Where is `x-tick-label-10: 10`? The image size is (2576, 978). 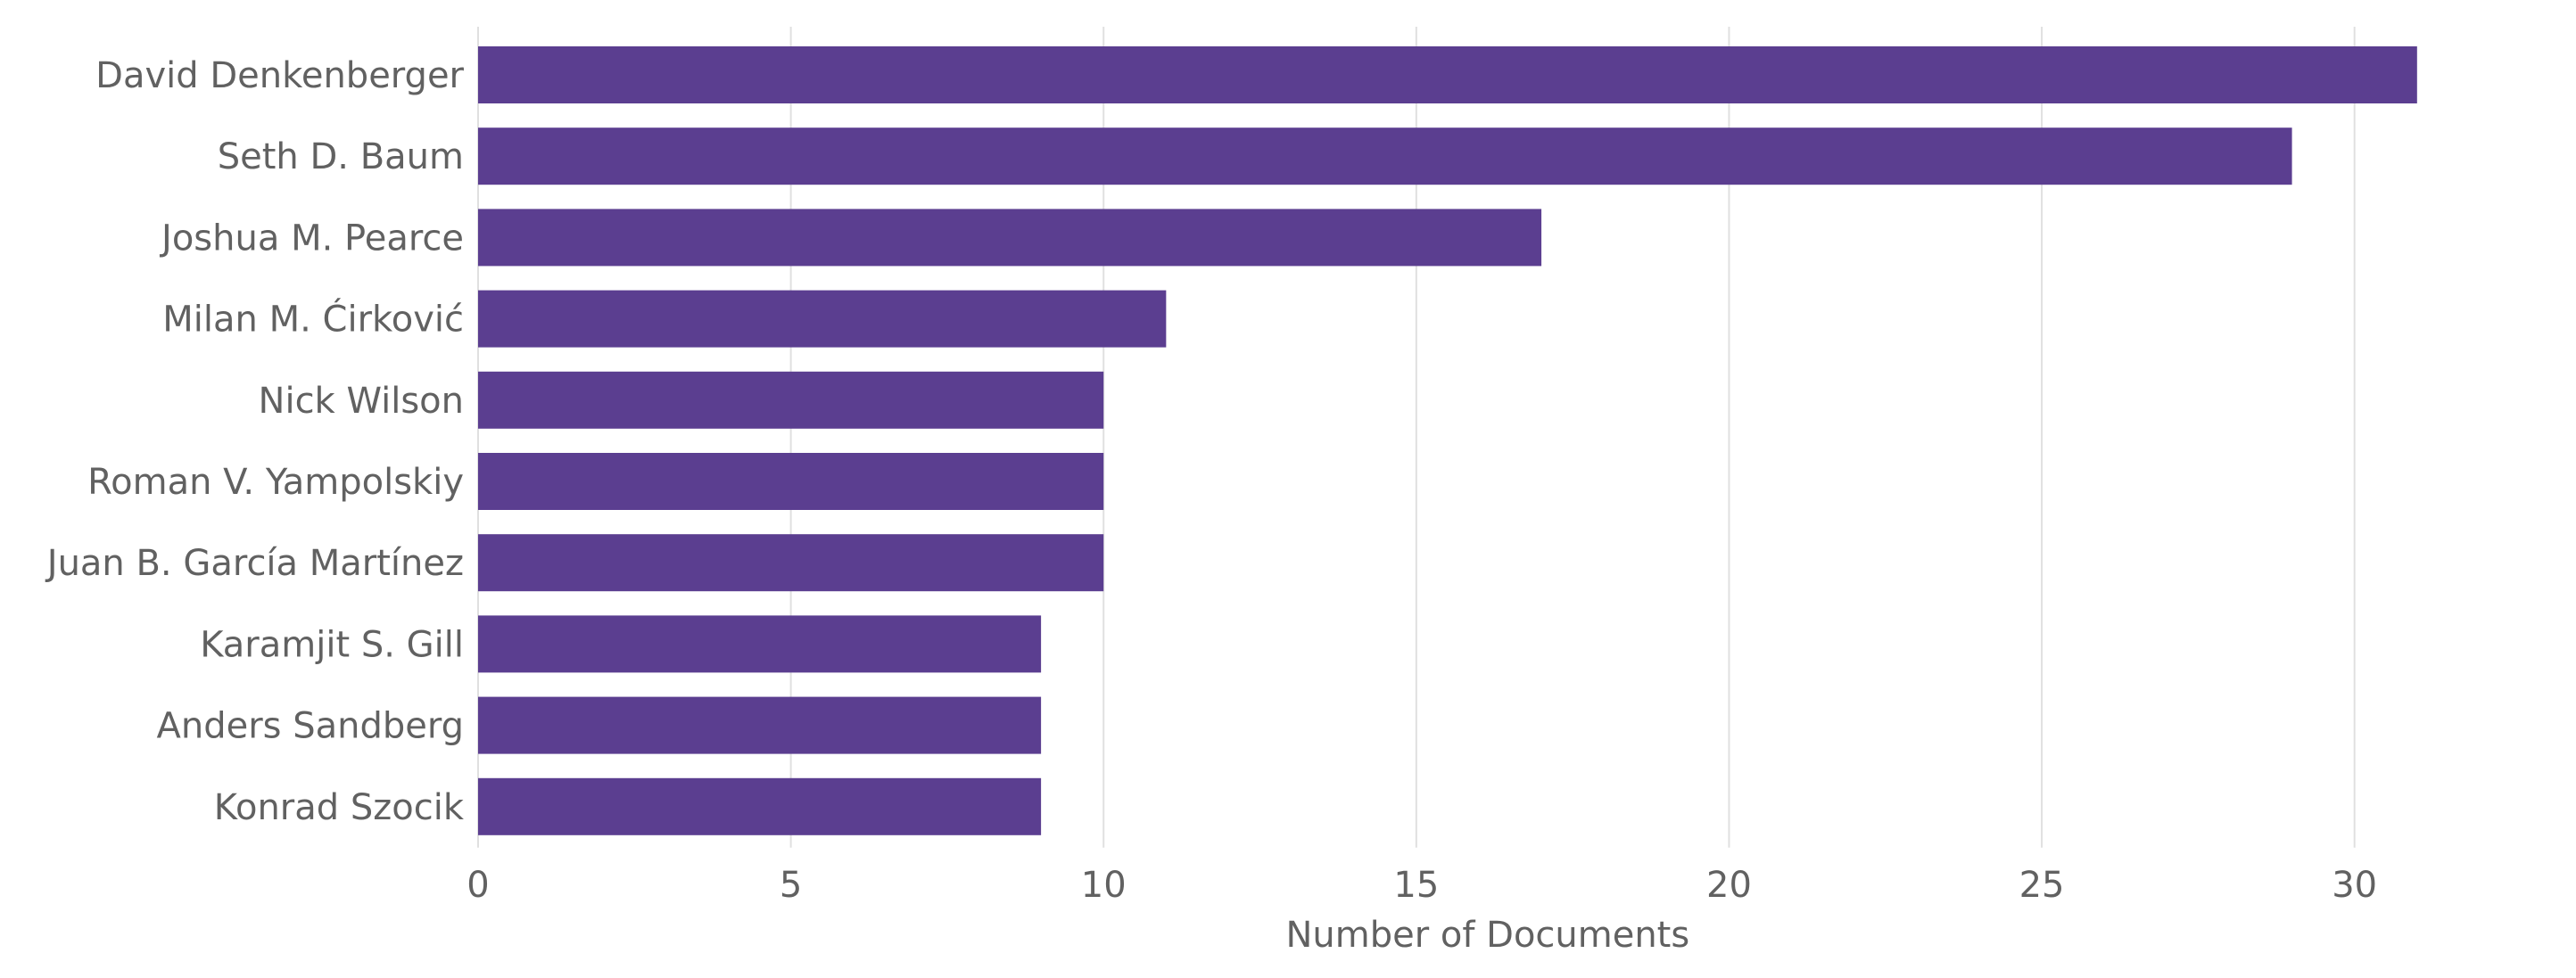
x-tick-label-10: 10 is located at coordinates (1104, 885).